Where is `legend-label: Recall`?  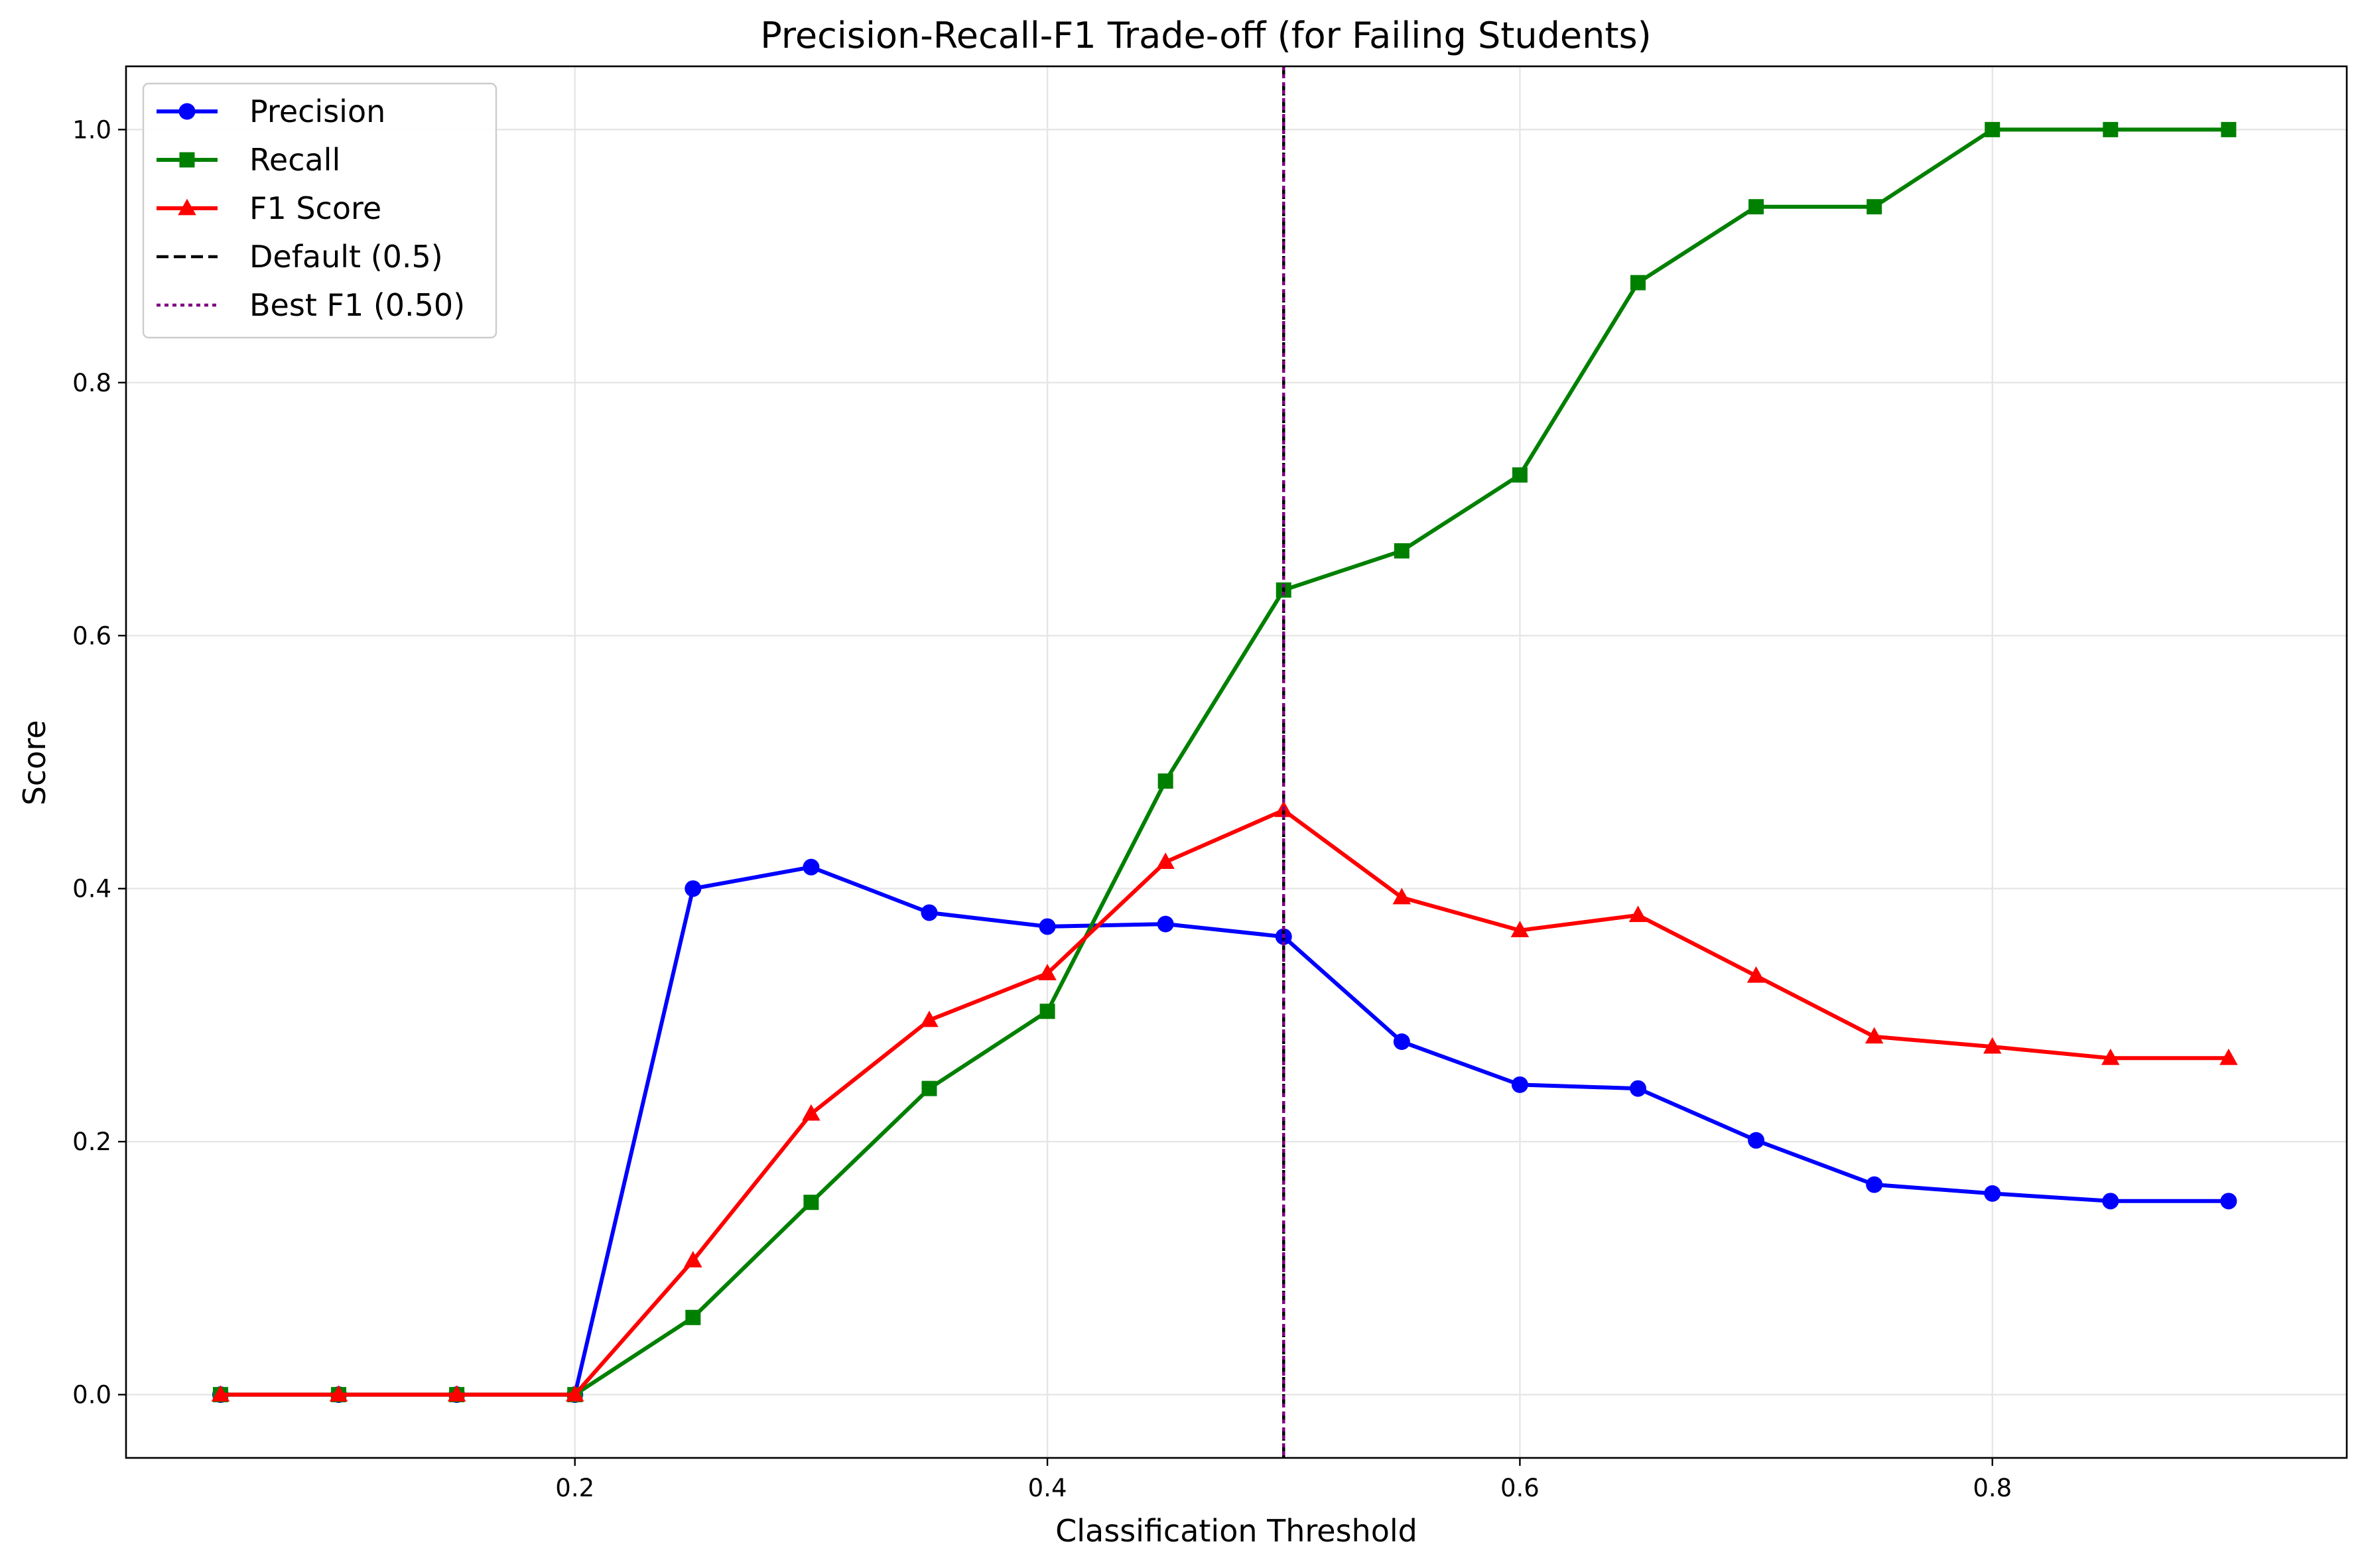
legend-label: Recall is located at coordinates (294, 160).